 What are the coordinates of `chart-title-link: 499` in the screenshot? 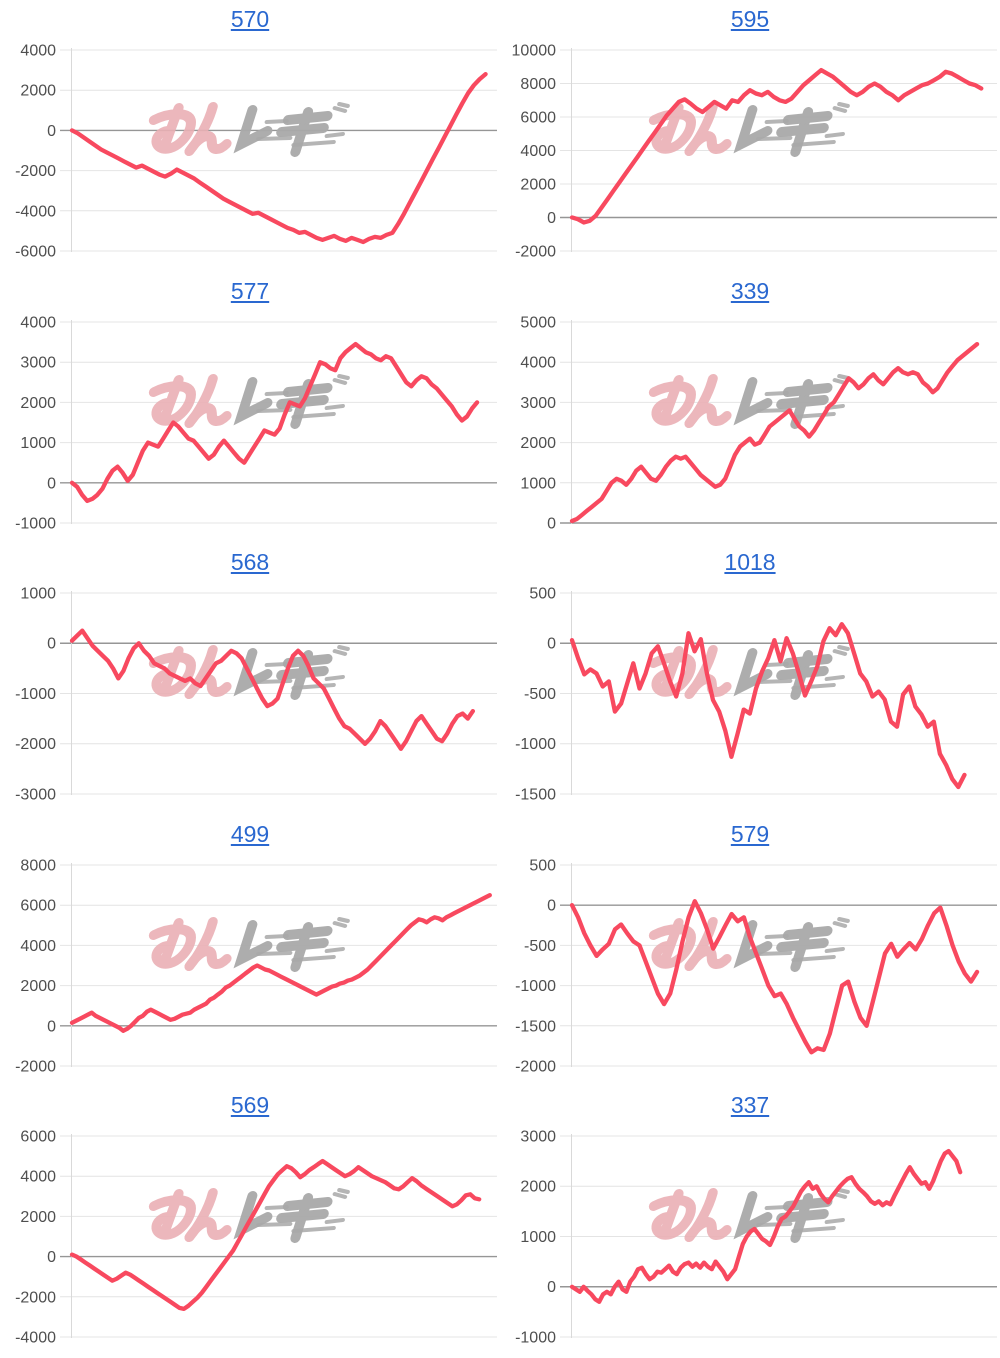 It's located at (250, 833).